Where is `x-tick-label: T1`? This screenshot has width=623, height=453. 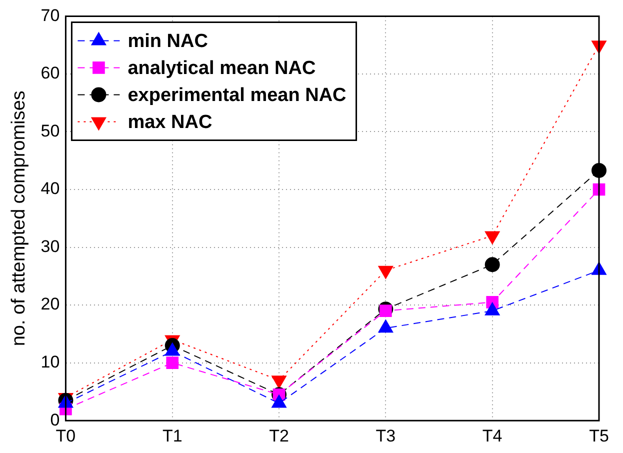
x-tick-label: T1 is located at coordinates (172, 436).